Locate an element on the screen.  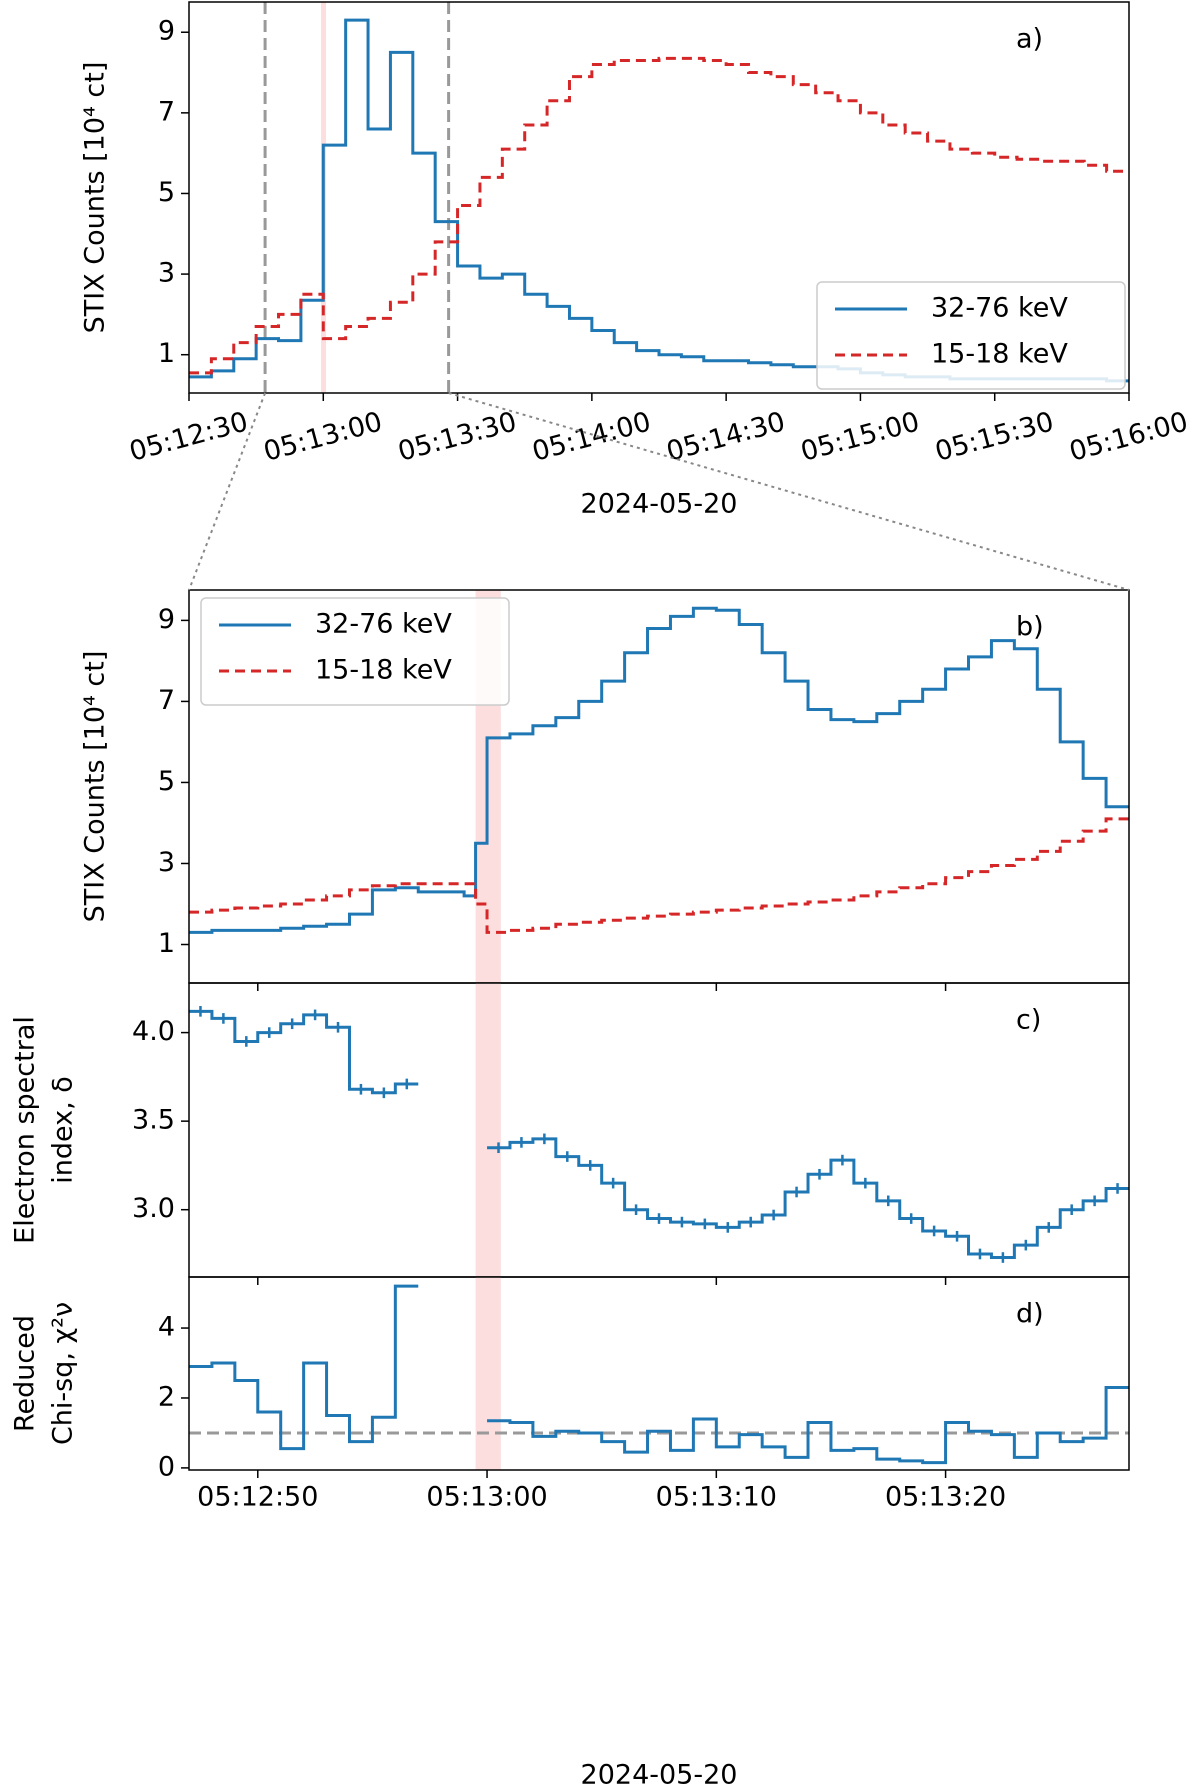
y-tick-label: 2 is located at coordinates (166, 1396).